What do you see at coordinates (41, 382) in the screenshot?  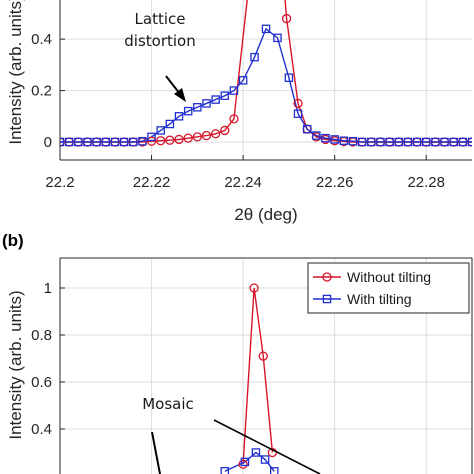 I see `y-tick-label: 0.6` at bounding box center [41, 382].